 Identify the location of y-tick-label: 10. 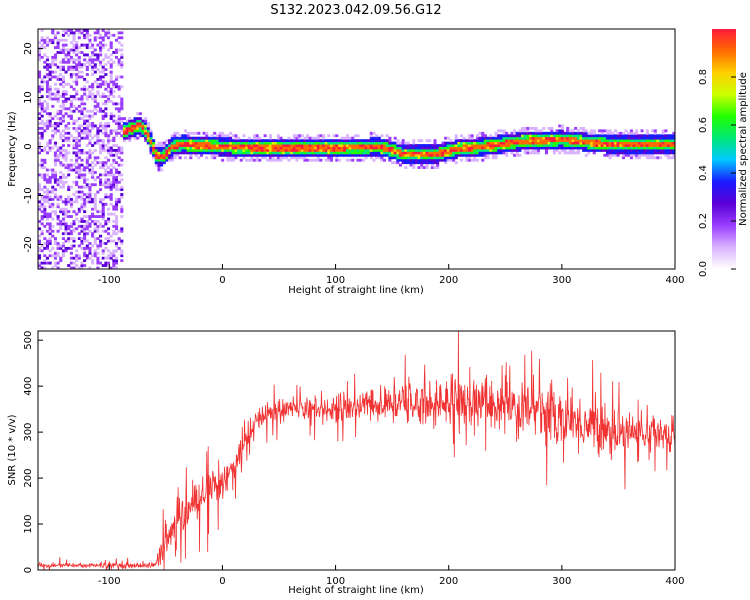
(28, 97).